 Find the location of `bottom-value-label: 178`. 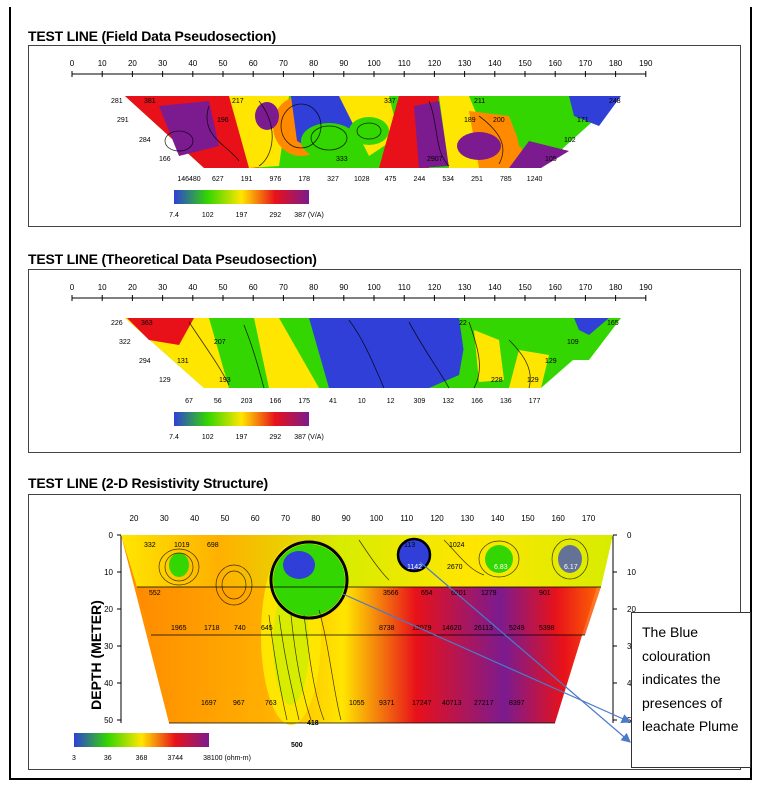

bottom-value-label: 178 is located at coordinates (304, 179).